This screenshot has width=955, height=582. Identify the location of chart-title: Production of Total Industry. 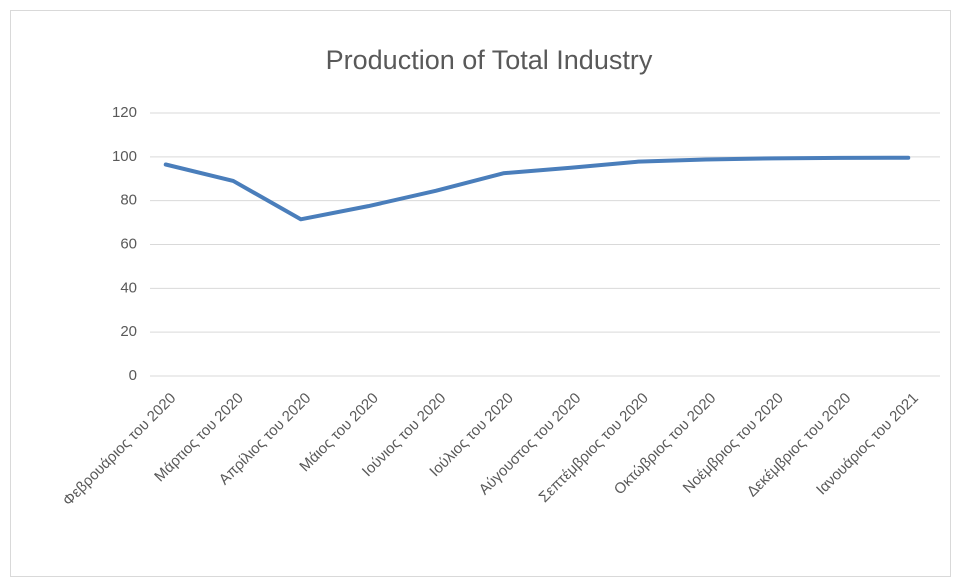
(489, 60).